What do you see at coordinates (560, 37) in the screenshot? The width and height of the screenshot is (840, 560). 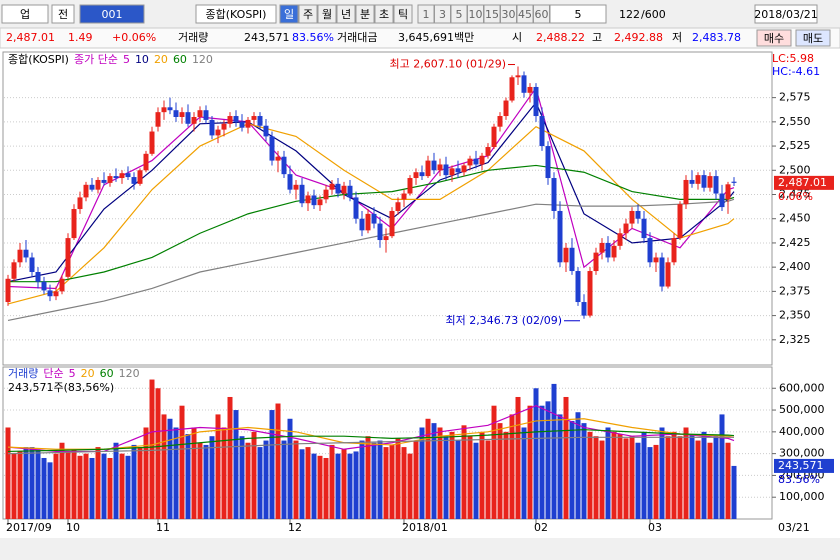 I see `quote-text: 2,488.22` at bounding box center [560, 37].